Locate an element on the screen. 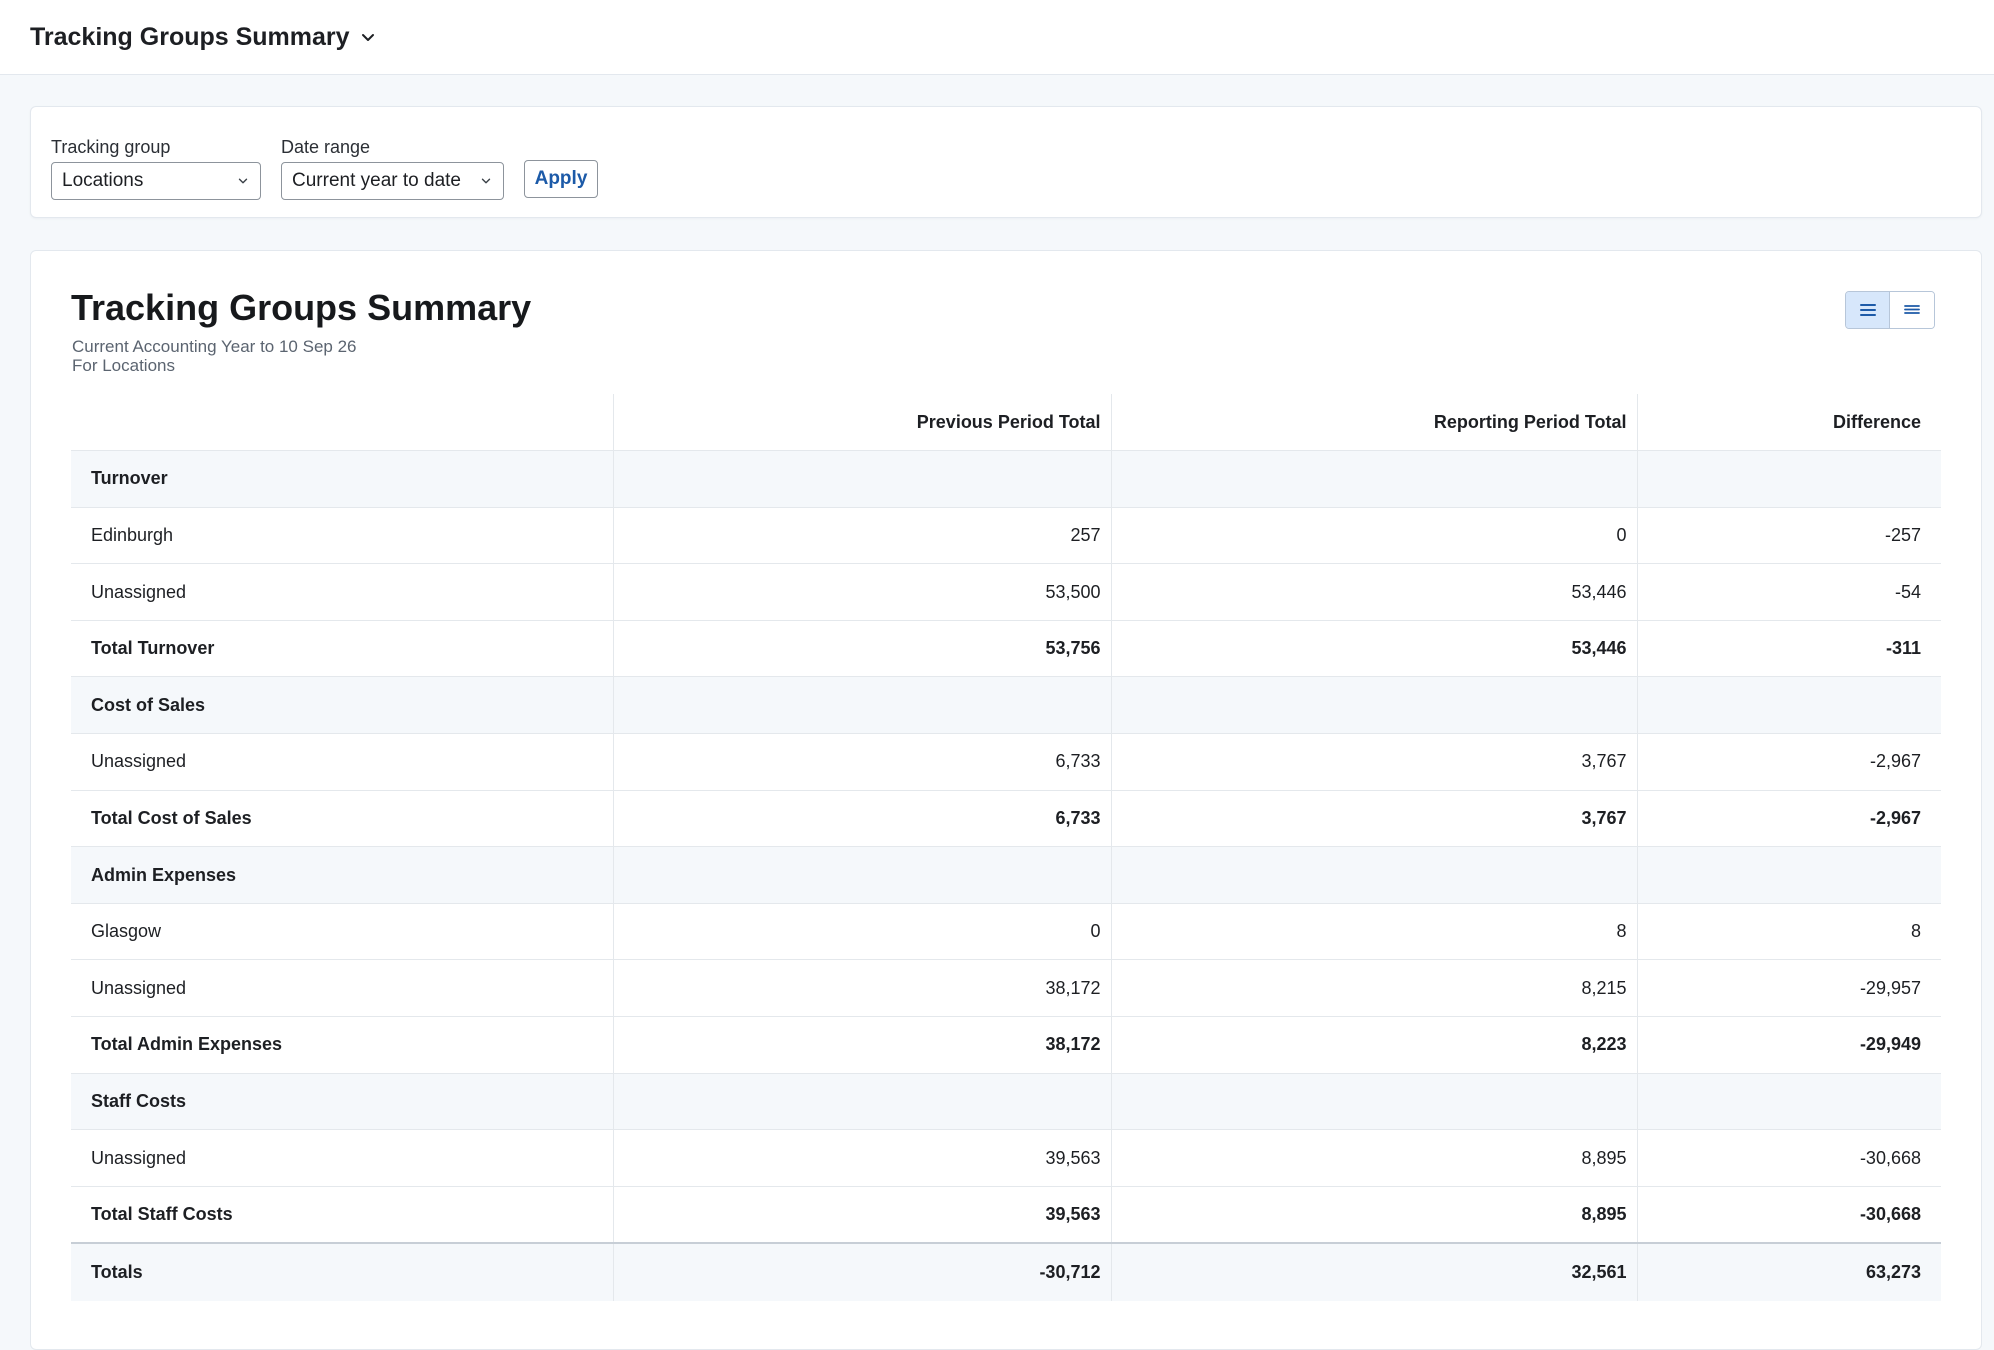  menu-icon is located at coordinates (1912, 309).